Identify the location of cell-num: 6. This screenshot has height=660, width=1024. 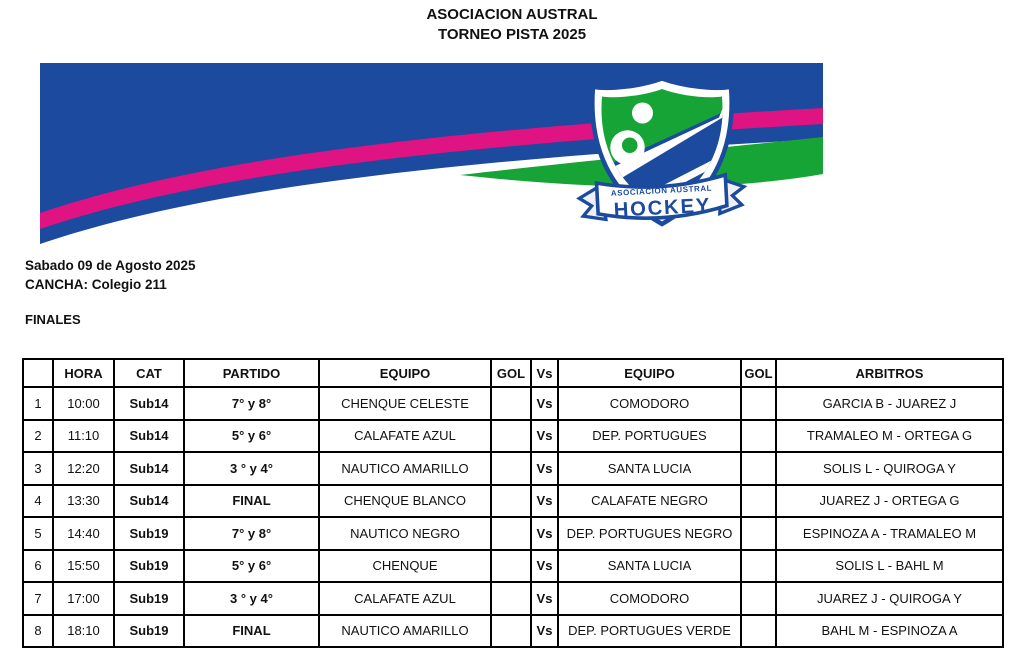
(38, 565).